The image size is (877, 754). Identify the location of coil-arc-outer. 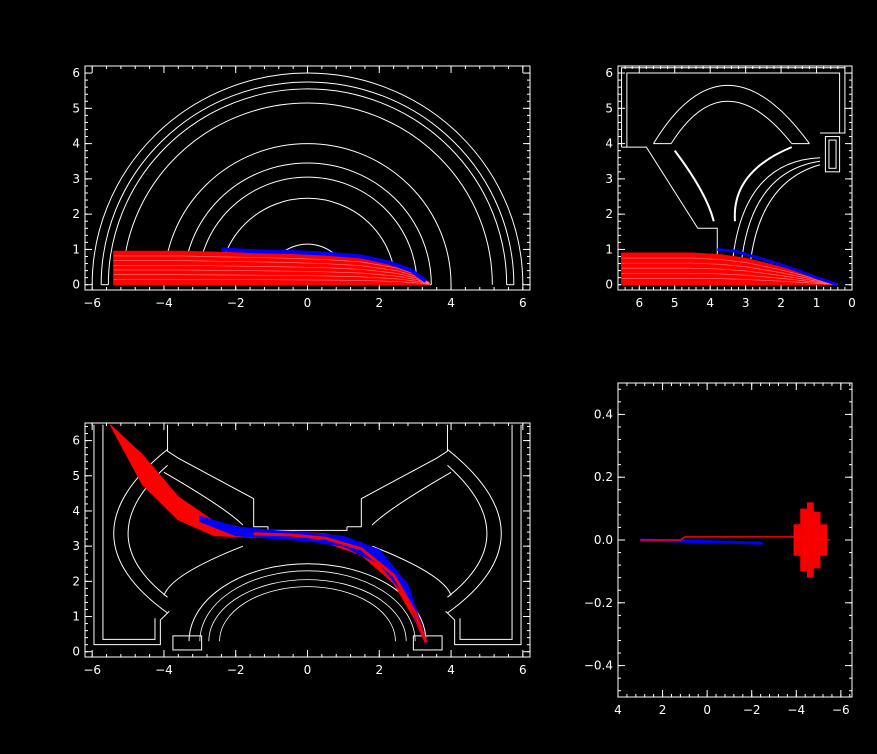
(731, 114).